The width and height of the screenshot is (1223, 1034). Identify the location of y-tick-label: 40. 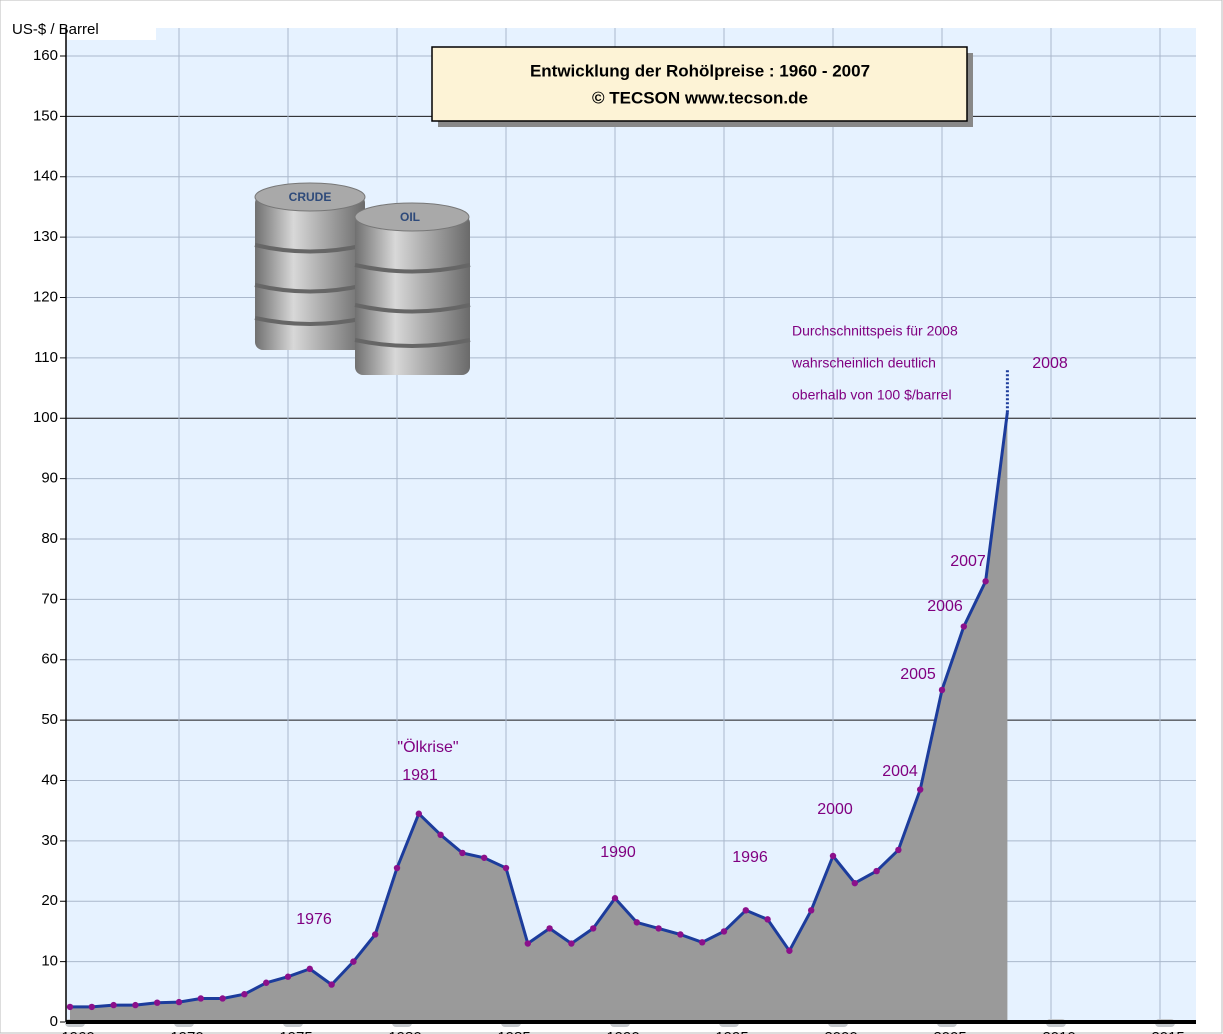
(49, 779).